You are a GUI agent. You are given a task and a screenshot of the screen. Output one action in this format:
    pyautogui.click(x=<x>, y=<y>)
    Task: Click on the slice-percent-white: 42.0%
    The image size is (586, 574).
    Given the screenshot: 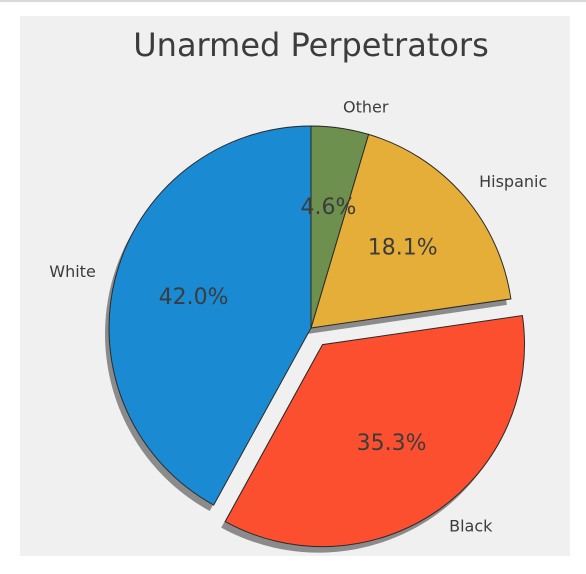 What is the action you would take?
    pyautogui.click(x=194, y=297)
    